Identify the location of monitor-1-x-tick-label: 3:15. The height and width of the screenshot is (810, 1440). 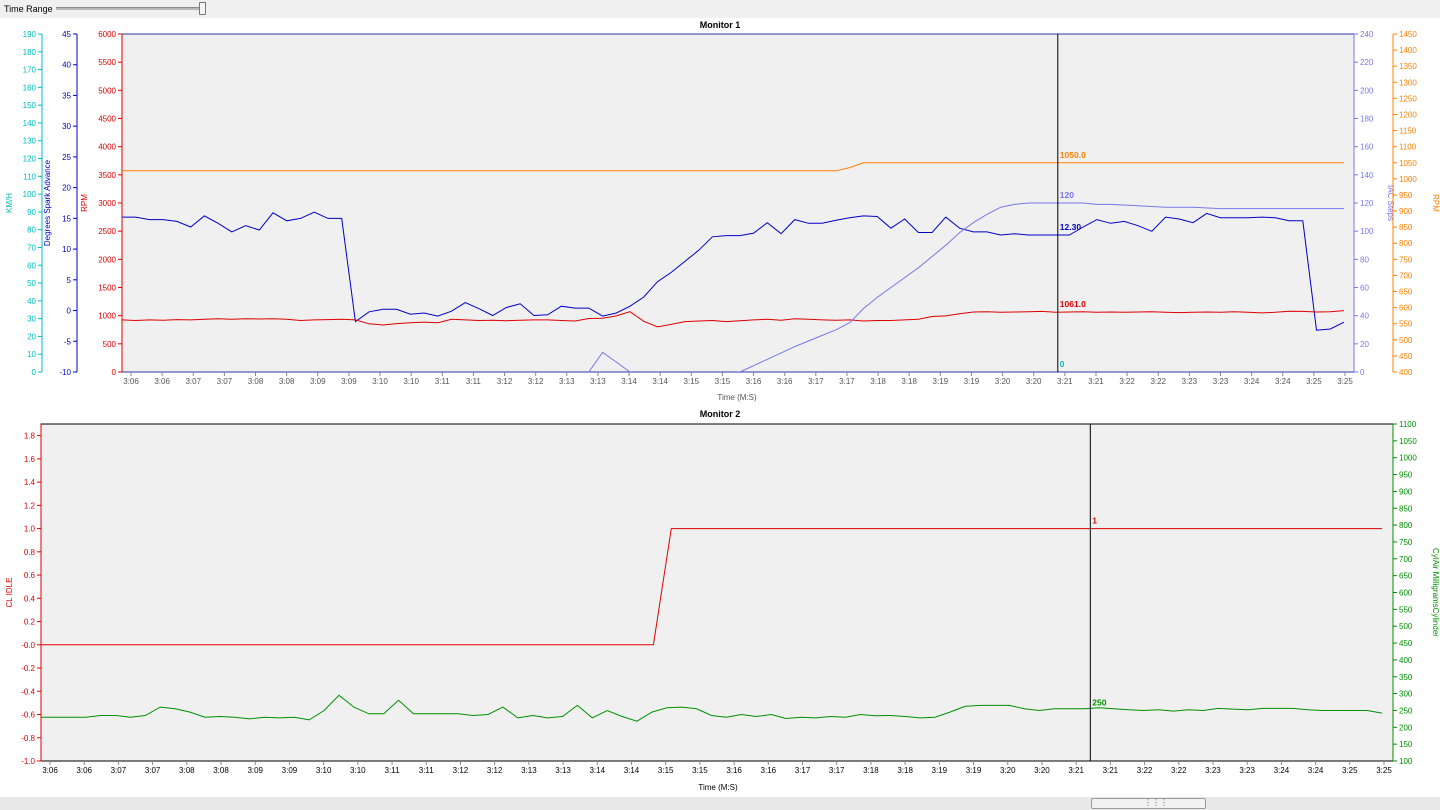
(723, 381).